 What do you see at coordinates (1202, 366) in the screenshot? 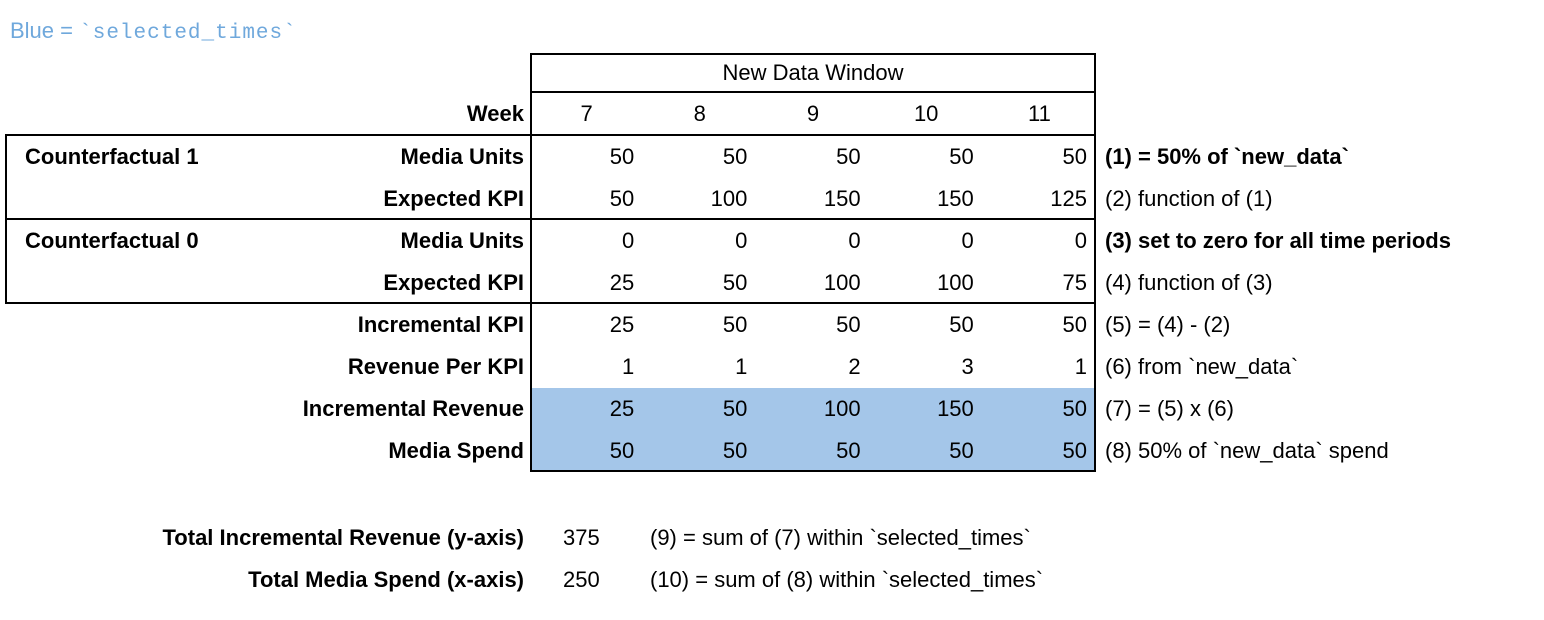
I see `row-annotation: (6) from `new_data`` at bounding box center [1202, 366].